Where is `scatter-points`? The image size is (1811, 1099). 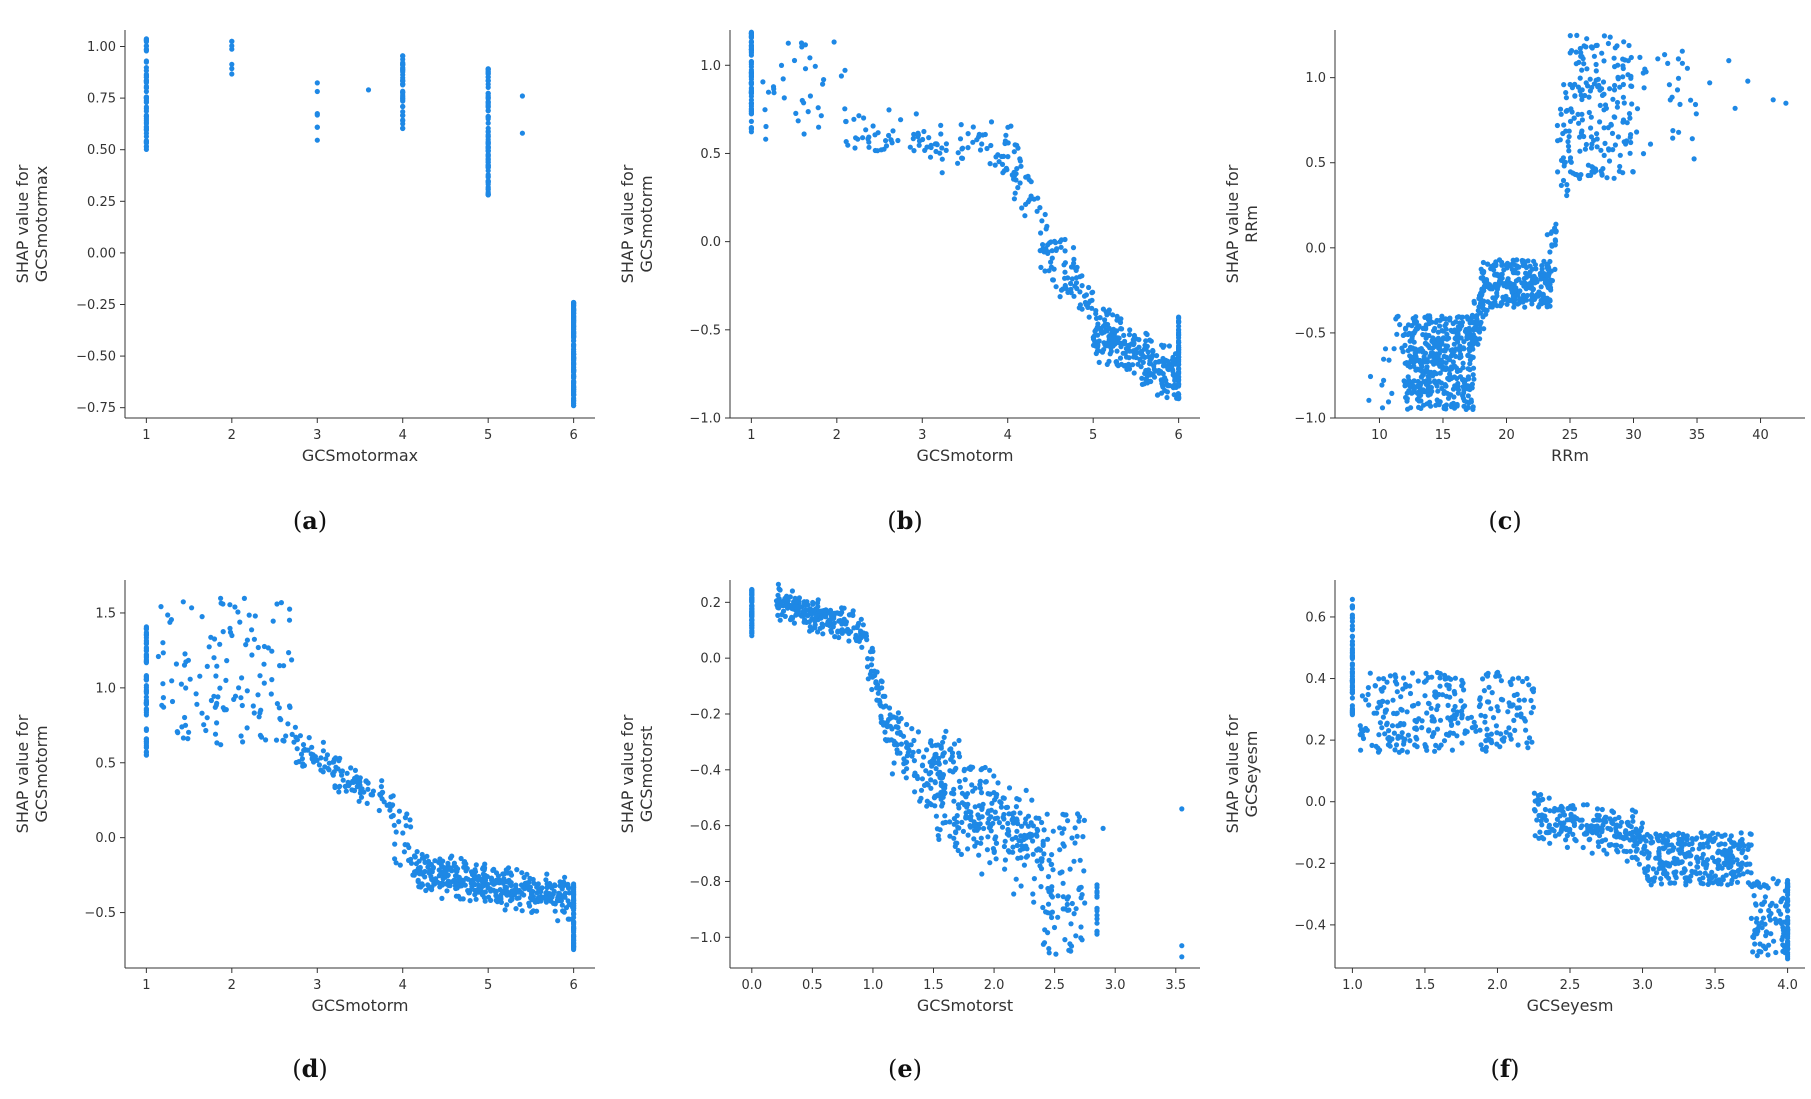
scatter-points is located at coordinates (1577, 222).